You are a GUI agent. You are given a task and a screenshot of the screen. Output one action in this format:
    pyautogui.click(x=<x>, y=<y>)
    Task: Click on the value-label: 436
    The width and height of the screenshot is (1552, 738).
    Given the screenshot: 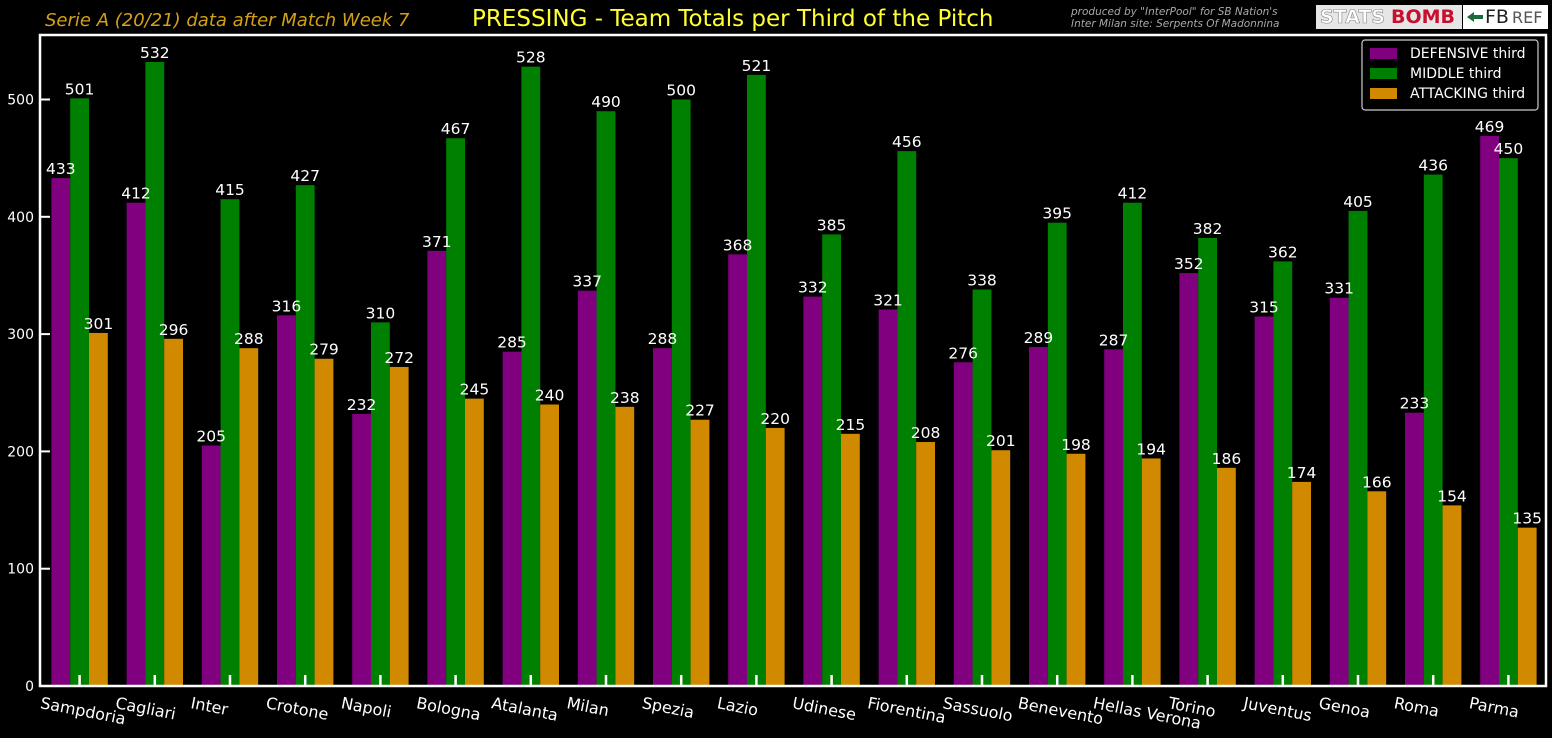 What is the action you would take?
    pyautogui.click(x=1433, y=166)
    